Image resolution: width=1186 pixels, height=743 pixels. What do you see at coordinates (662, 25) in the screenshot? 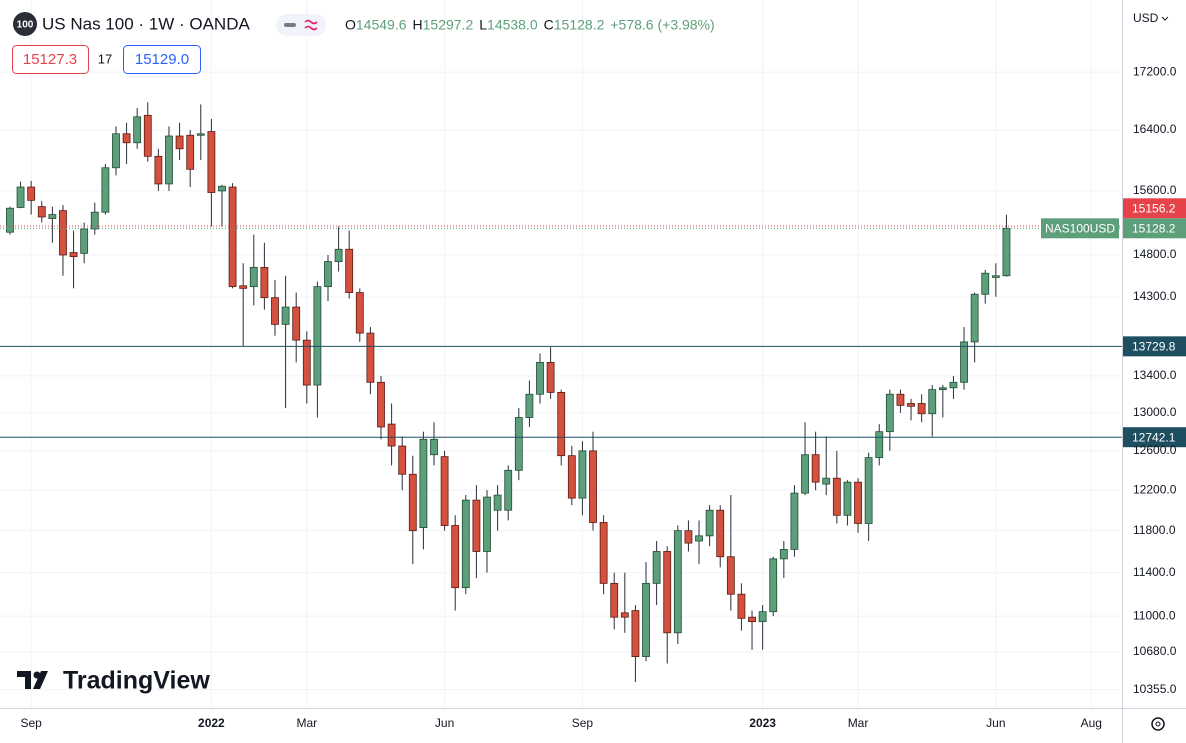
I see `change: +578.6 (+3.98%)` at bounding box center [662, 25].